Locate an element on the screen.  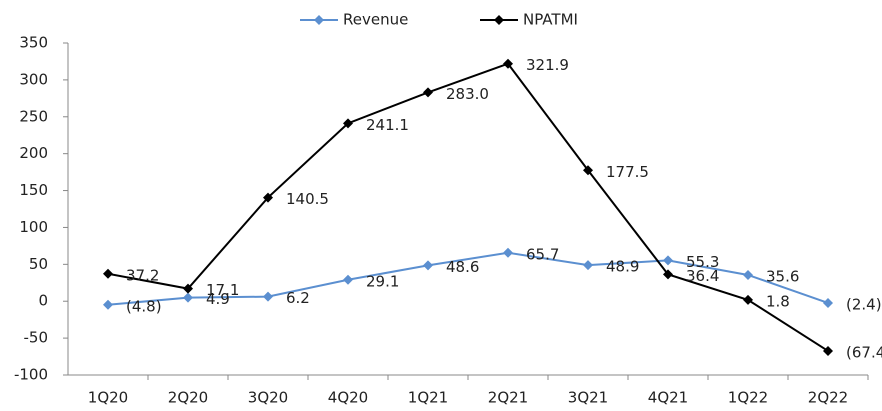
y-tick-label: 150 is located at coordinates (33, 190).